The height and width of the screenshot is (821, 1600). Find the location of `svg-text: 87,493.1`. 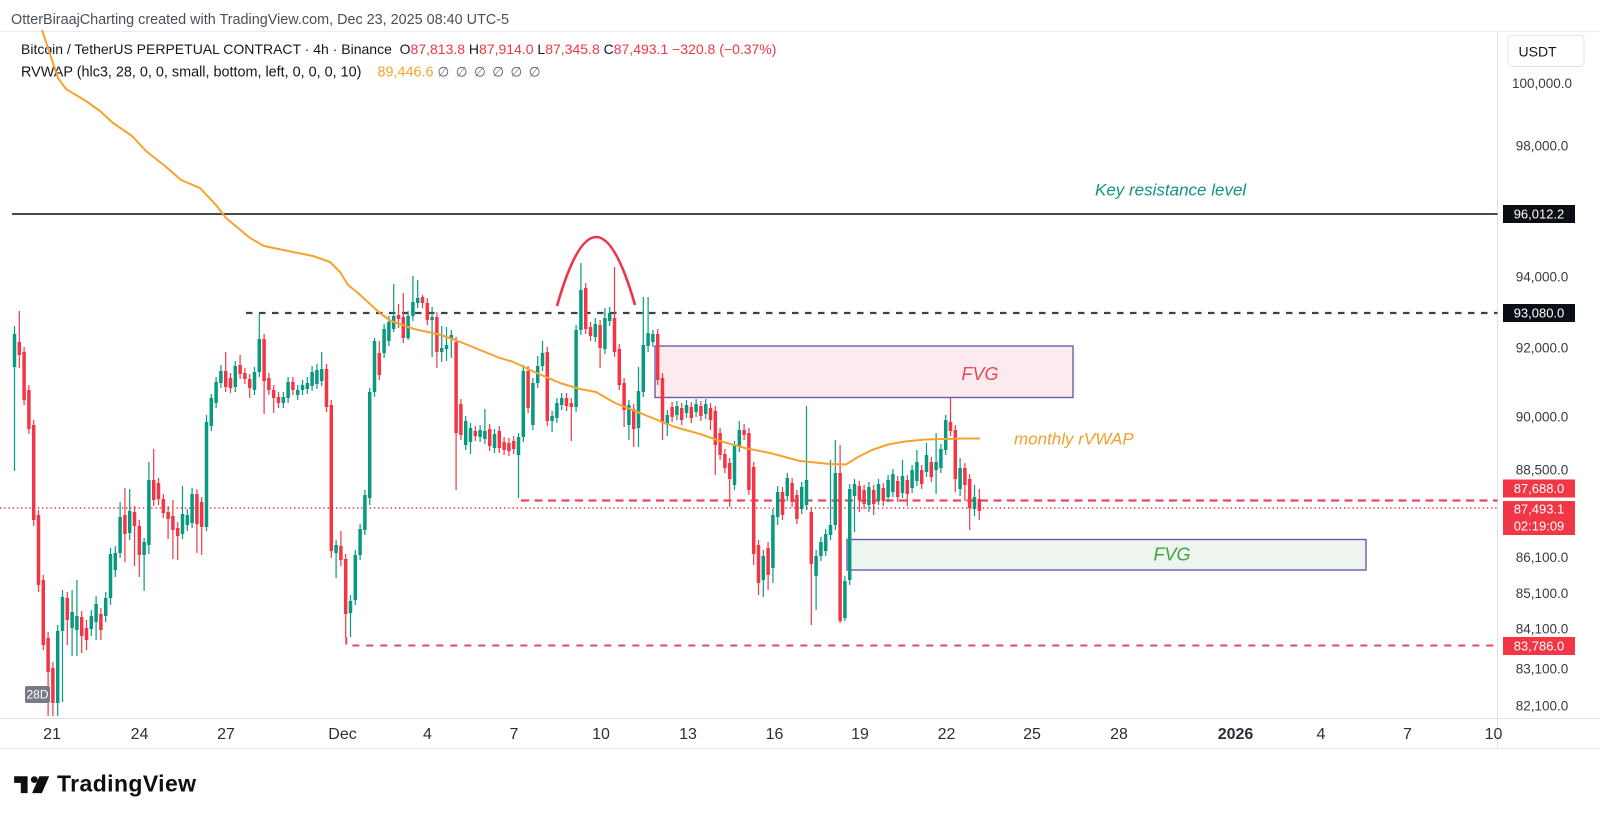

svg-text: 87,493.1 is located at coordinates (1539, 509).